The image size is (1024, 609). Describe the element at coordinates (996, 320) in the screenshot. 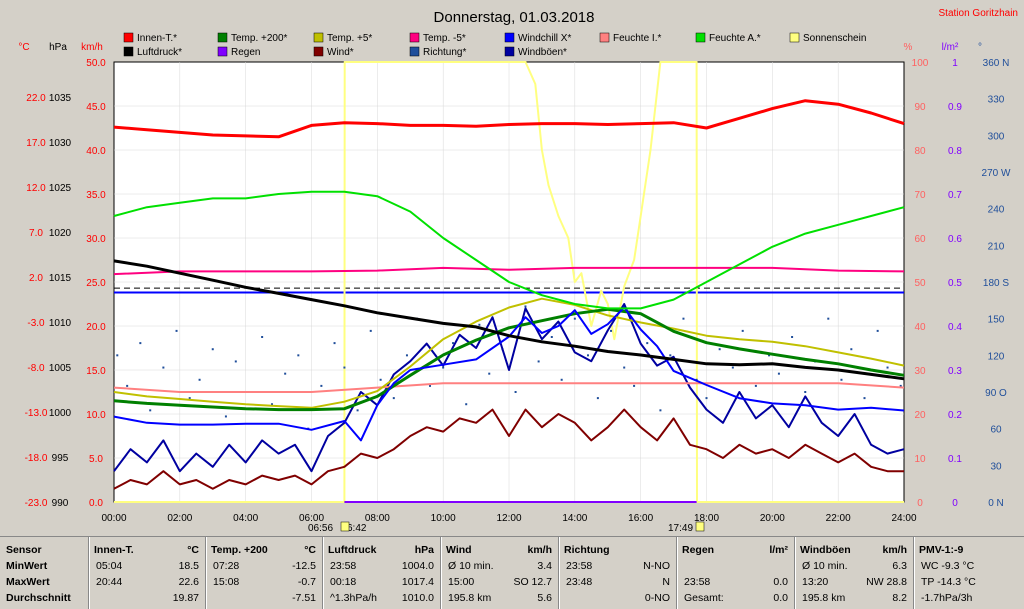

I see `tick-degrees: 150` at that location.